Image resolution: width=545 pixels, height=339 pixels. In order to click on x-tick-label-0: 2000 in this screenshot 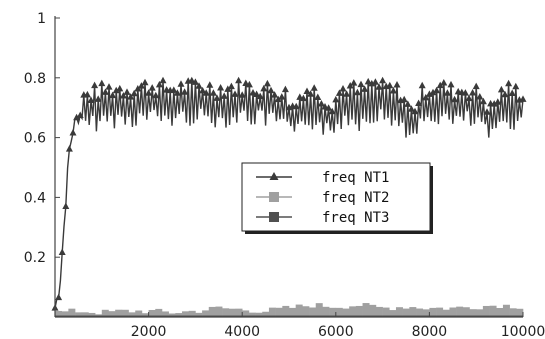, I will do `click(149, 331)`.